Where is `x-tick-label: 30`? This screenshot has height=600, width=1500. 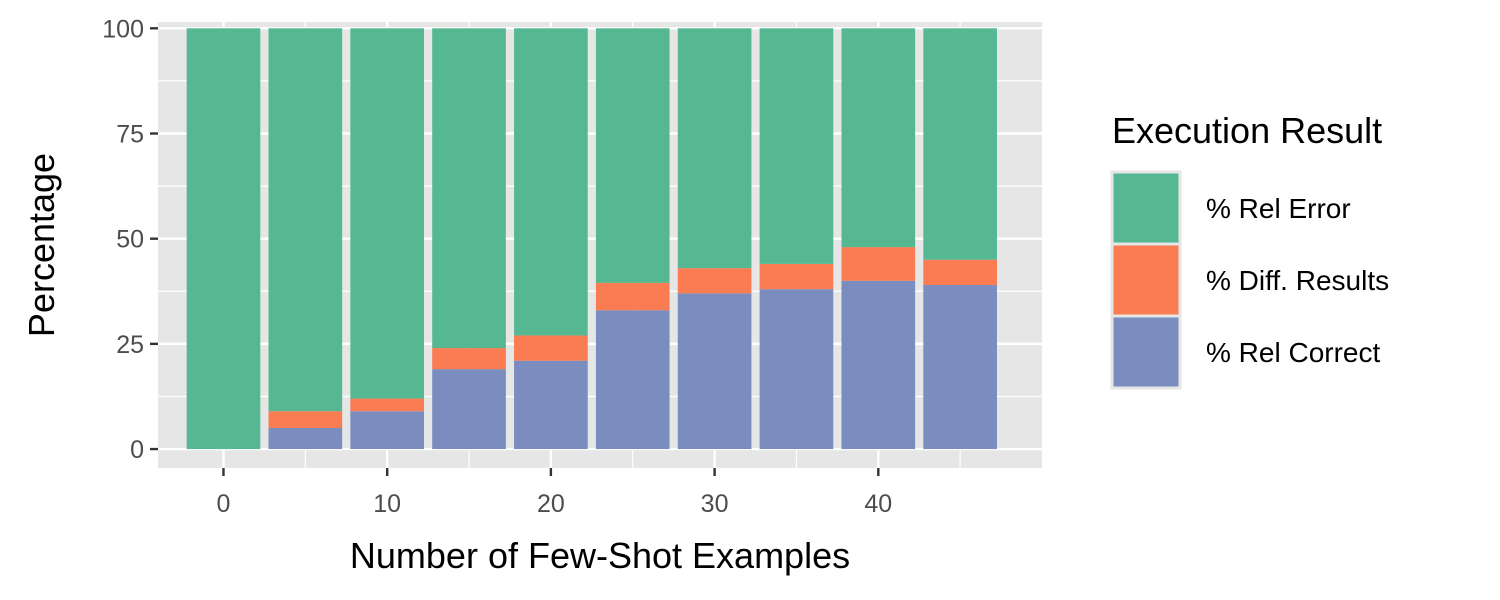 x-tick-label: 30 is located at coordinates (715, 504).